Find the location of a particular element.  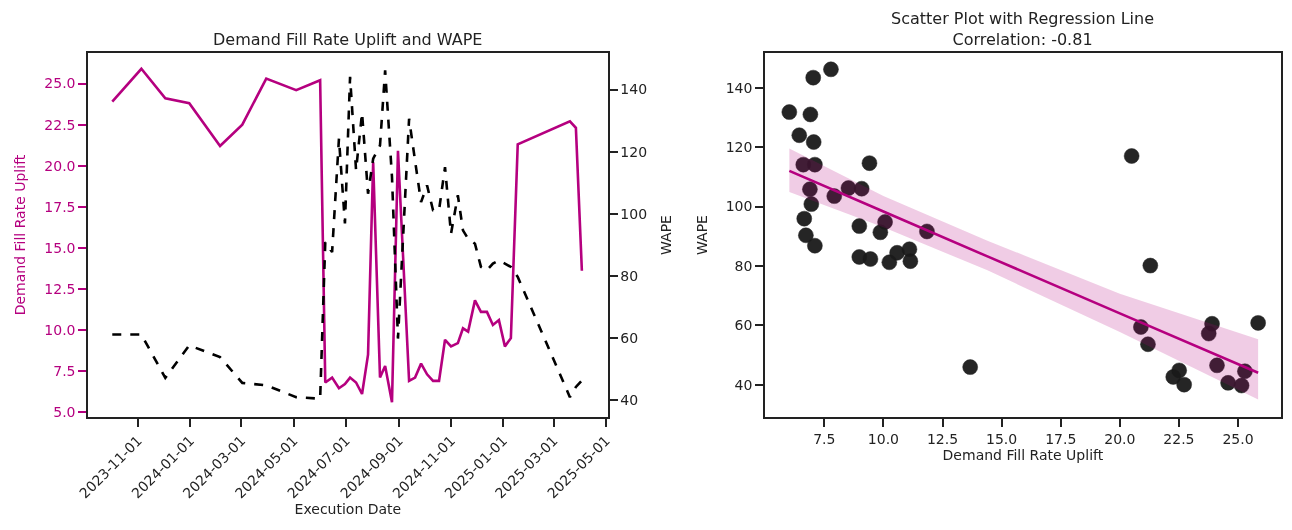

y-tick-label: 20.0 is located at coordinates (60, 165).